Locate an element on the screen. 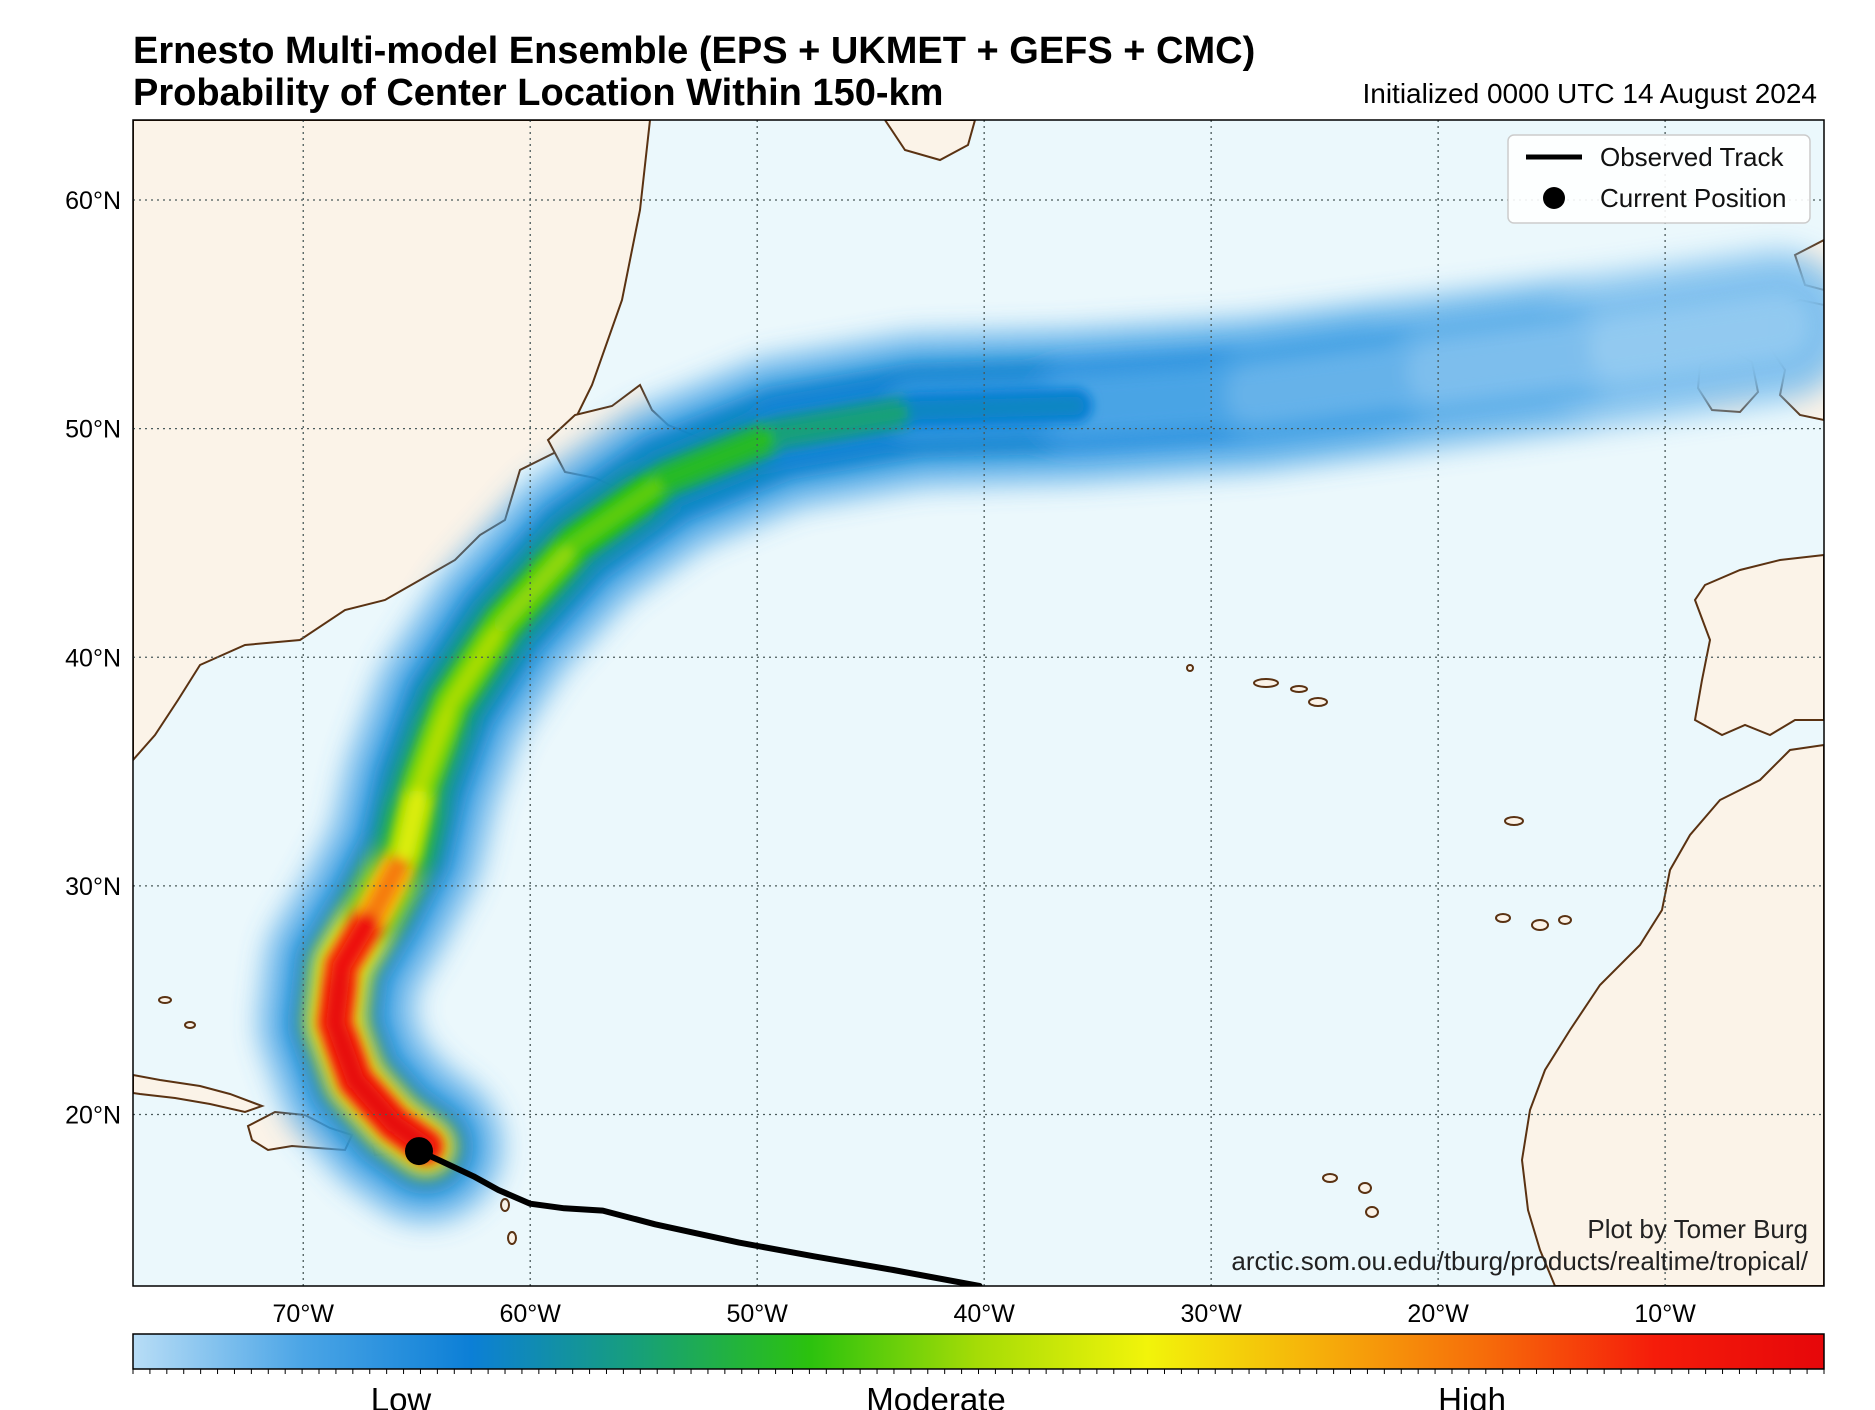  longitude-label: 70°W is located at coordinates (304, 1314).